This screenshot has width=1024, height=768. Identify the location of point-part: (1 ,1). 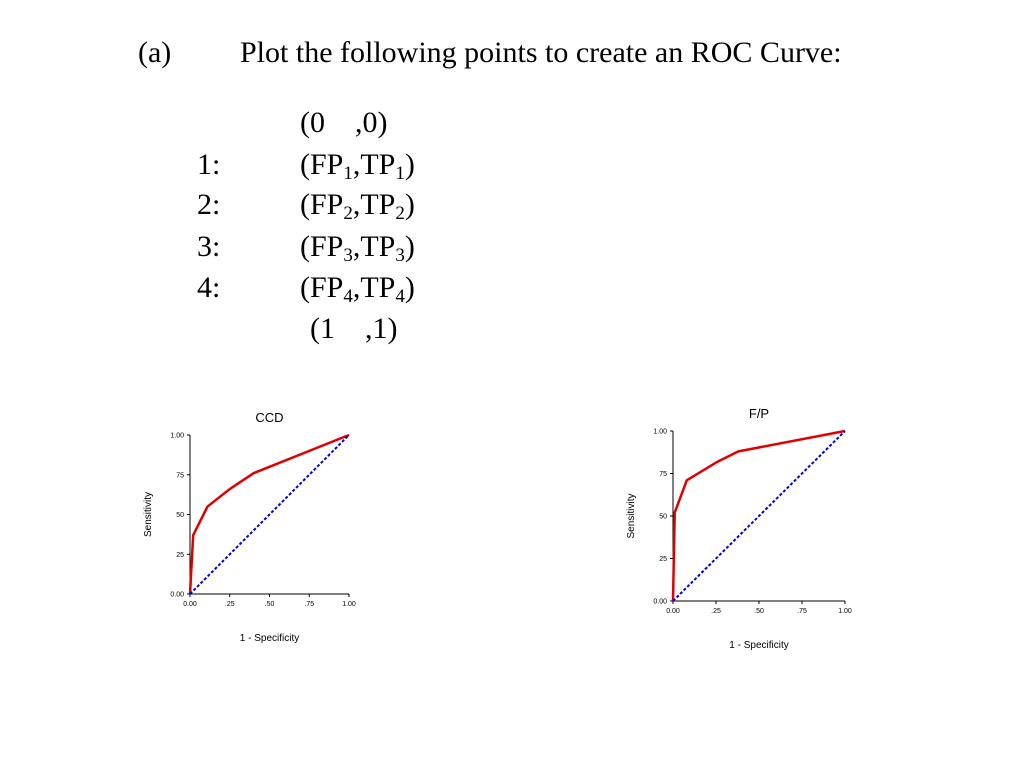
(354, 328).